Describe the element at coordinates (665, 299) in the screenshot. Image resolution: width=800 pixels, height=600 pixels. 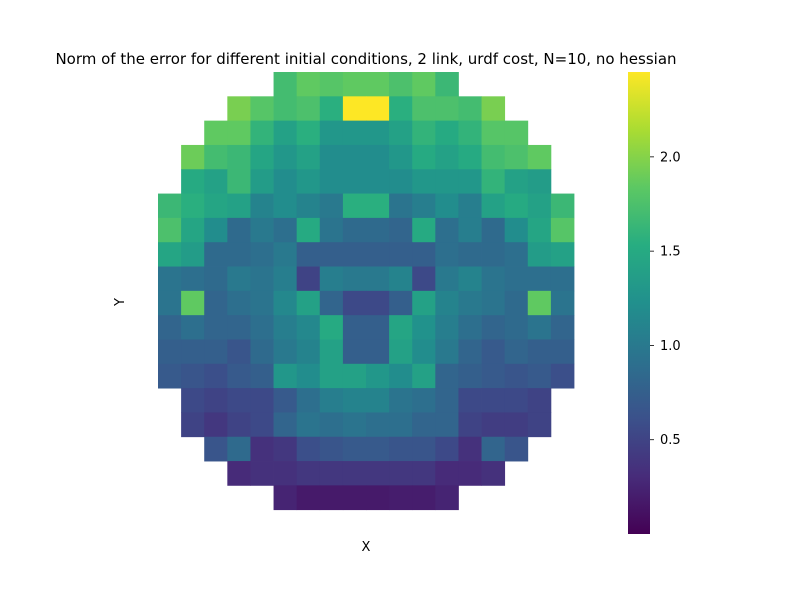
I see `colorbar-ticks: 0.5 1.0 1.5 2.0` at that location.